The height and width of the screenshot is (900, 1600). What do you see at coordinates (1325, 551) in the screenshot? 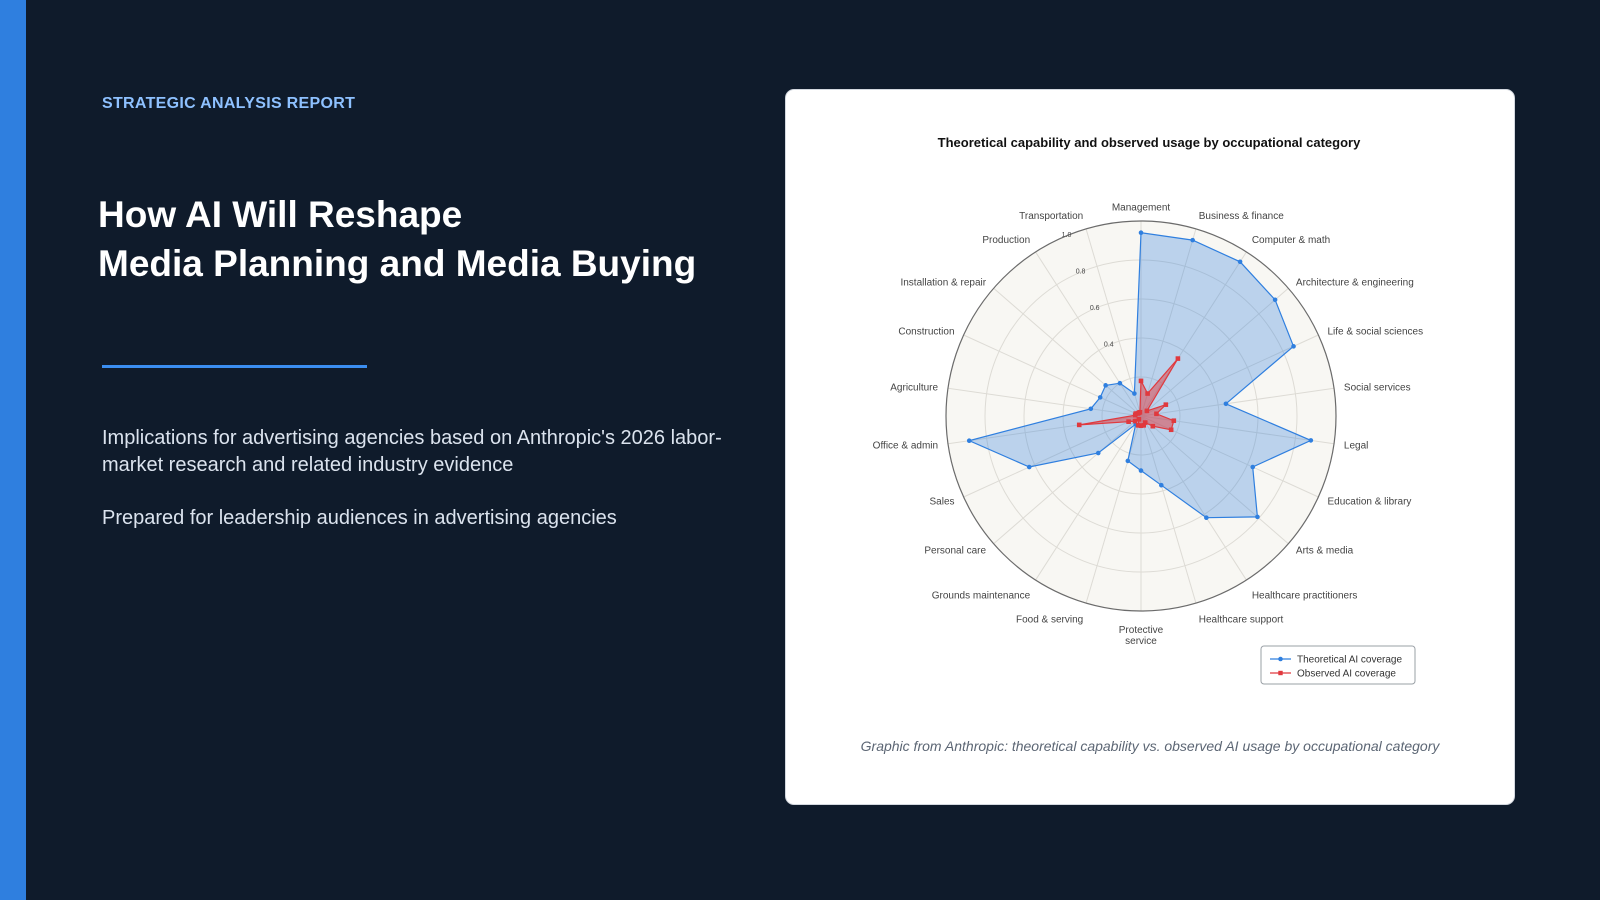
I see `category-label: Arts & media` at bounding box center [1325, 551].